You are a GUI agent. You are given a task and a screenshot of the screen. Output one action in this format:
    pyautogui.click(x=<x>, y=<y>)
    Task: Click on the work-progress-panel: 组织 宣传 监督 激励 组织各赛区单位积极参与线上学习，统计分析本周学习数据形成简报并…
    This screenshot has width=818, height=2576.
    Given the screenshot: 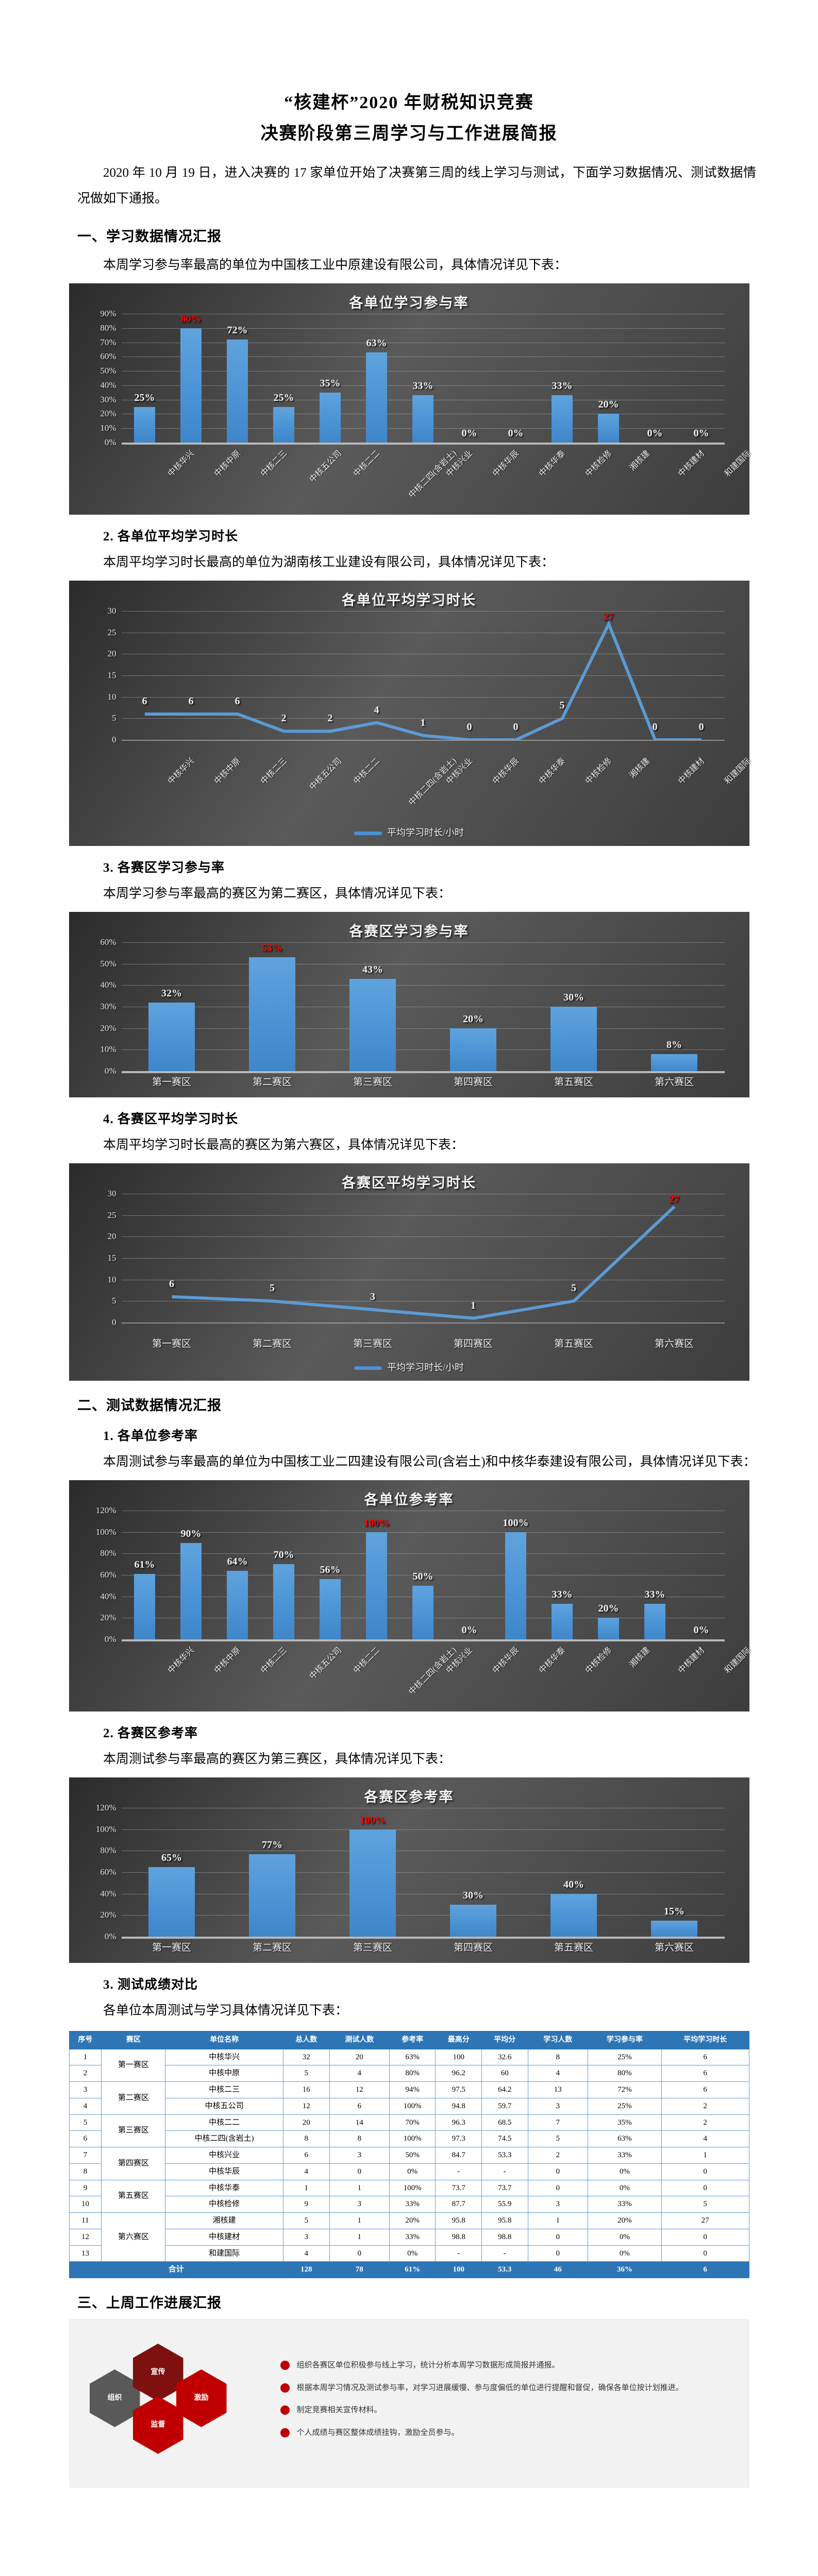 What is the action you would take?
    pyautogui.click(x=409, y=2403)
    